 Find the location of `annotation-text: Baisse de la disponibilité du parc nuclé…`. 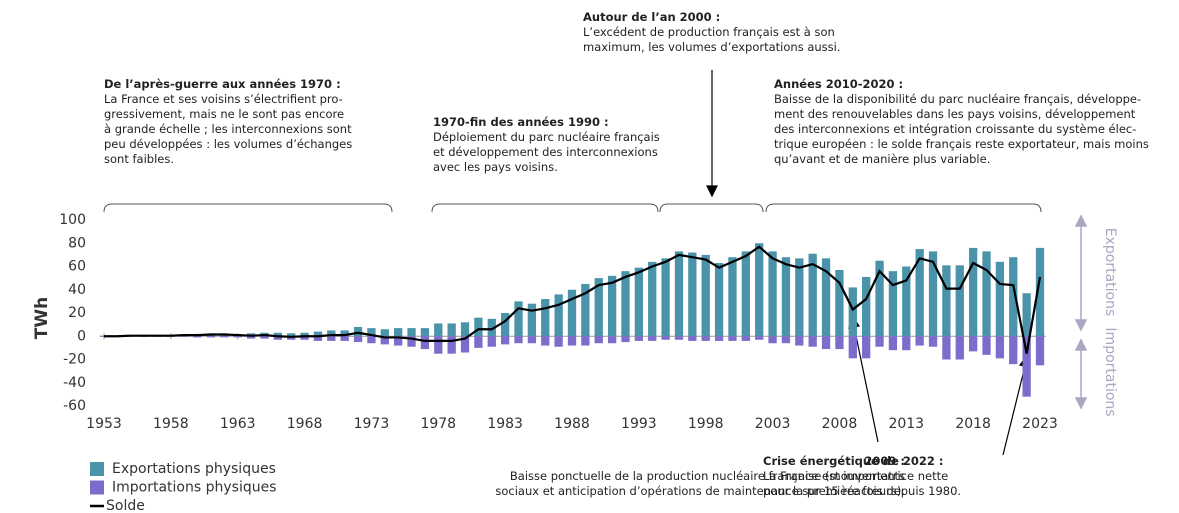

annotation-text: Baisse de la disponibilité du parc nuclé… is located at coordinates (958, 99).